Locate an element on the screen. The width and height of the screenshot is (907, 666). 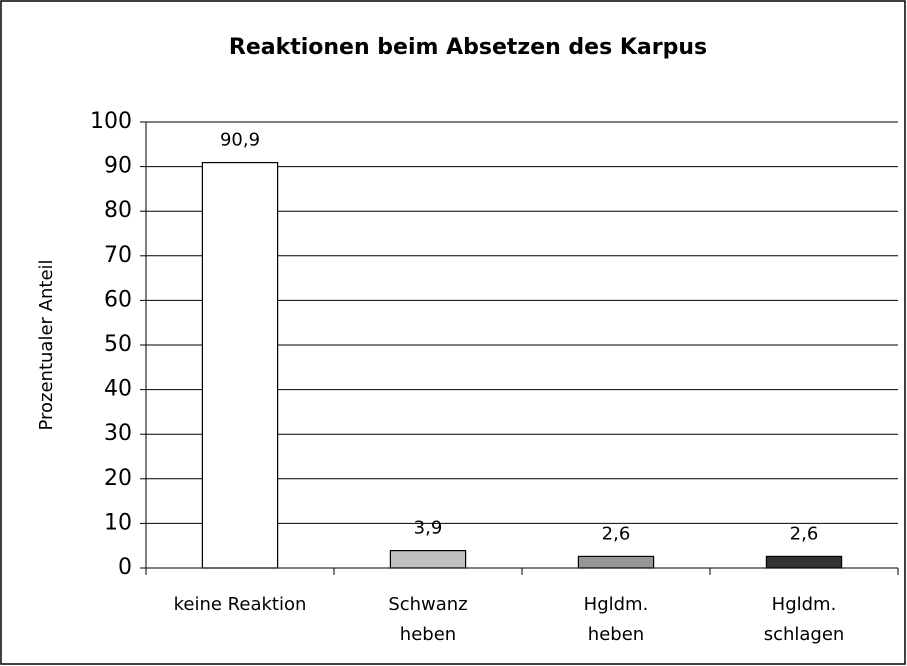
y-tick-label: 80 is located at coordinates (118, 210).